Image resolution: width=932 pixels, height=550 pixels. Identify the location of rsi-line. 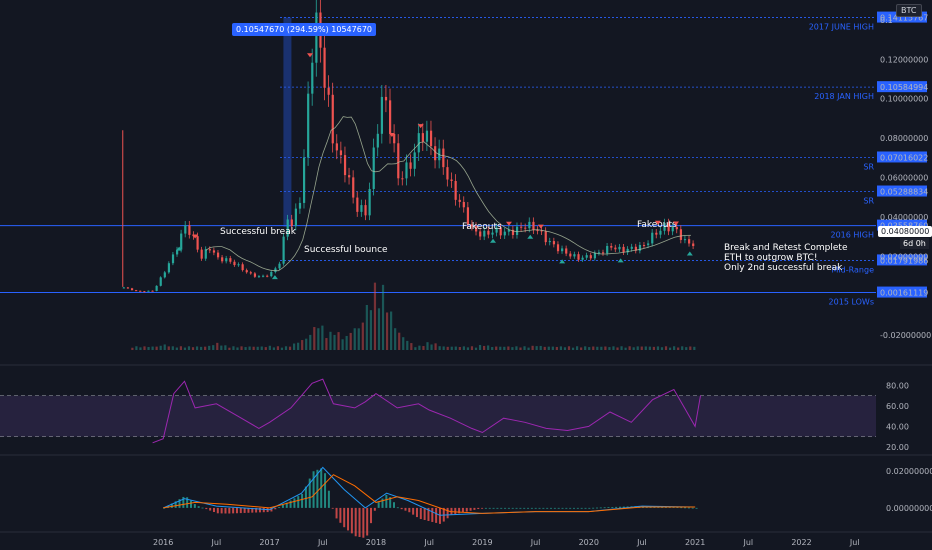
(426, 411).